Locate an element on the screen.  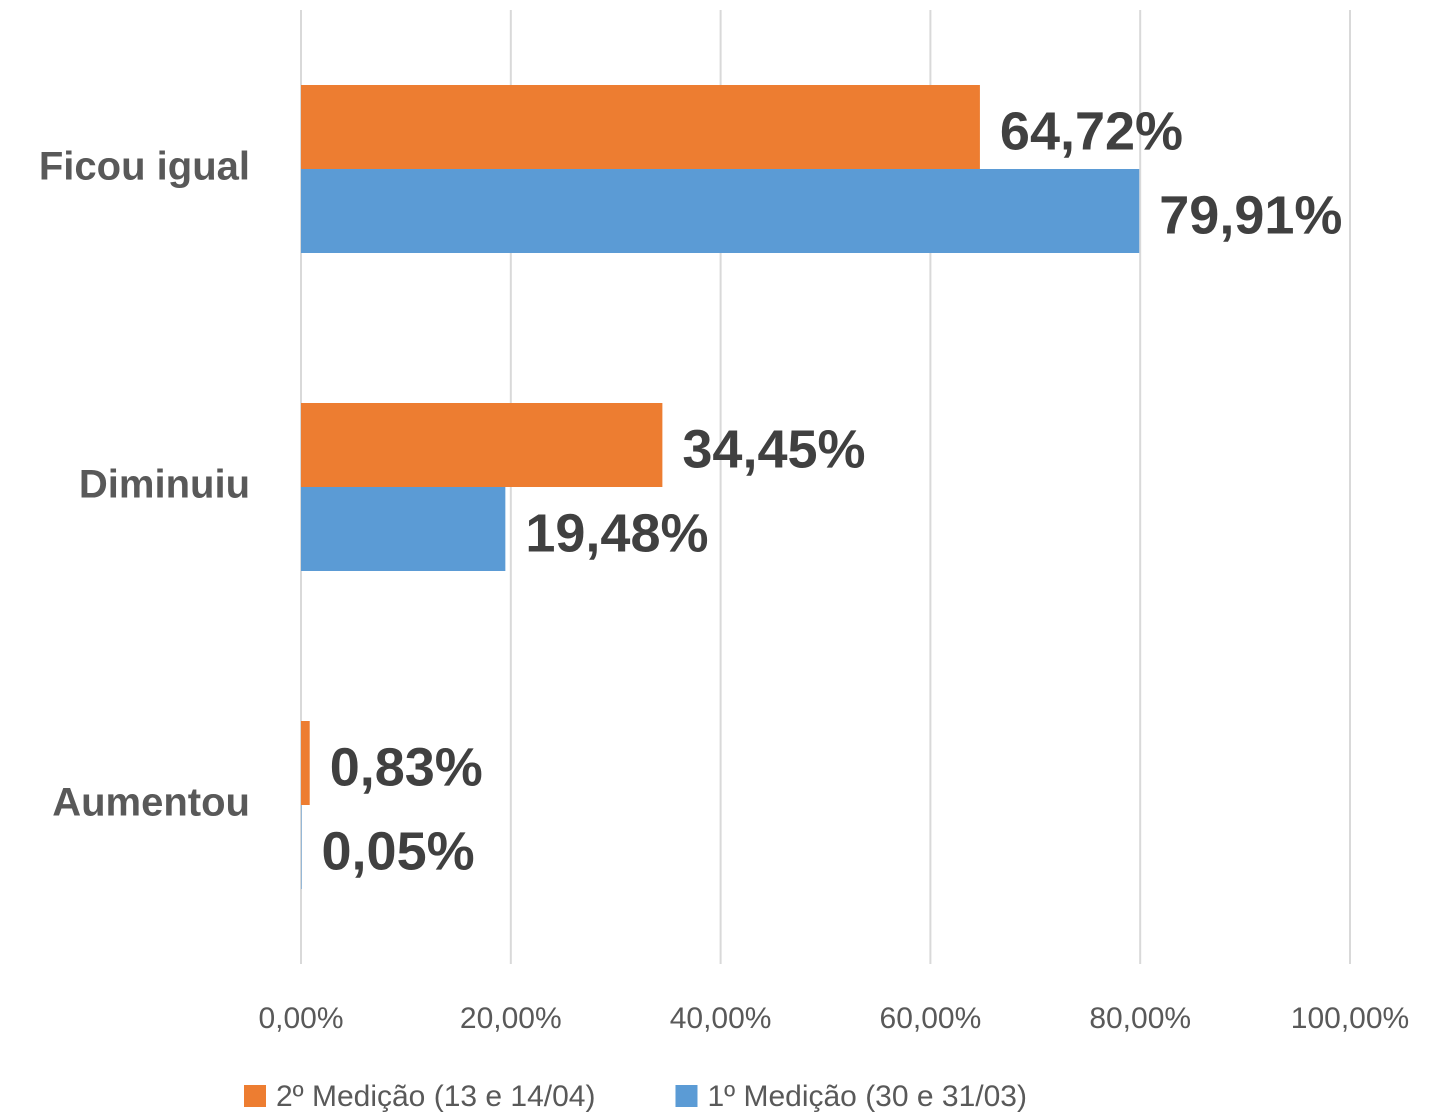
category-label: Ficou igual is located at coordinates (144, 167).